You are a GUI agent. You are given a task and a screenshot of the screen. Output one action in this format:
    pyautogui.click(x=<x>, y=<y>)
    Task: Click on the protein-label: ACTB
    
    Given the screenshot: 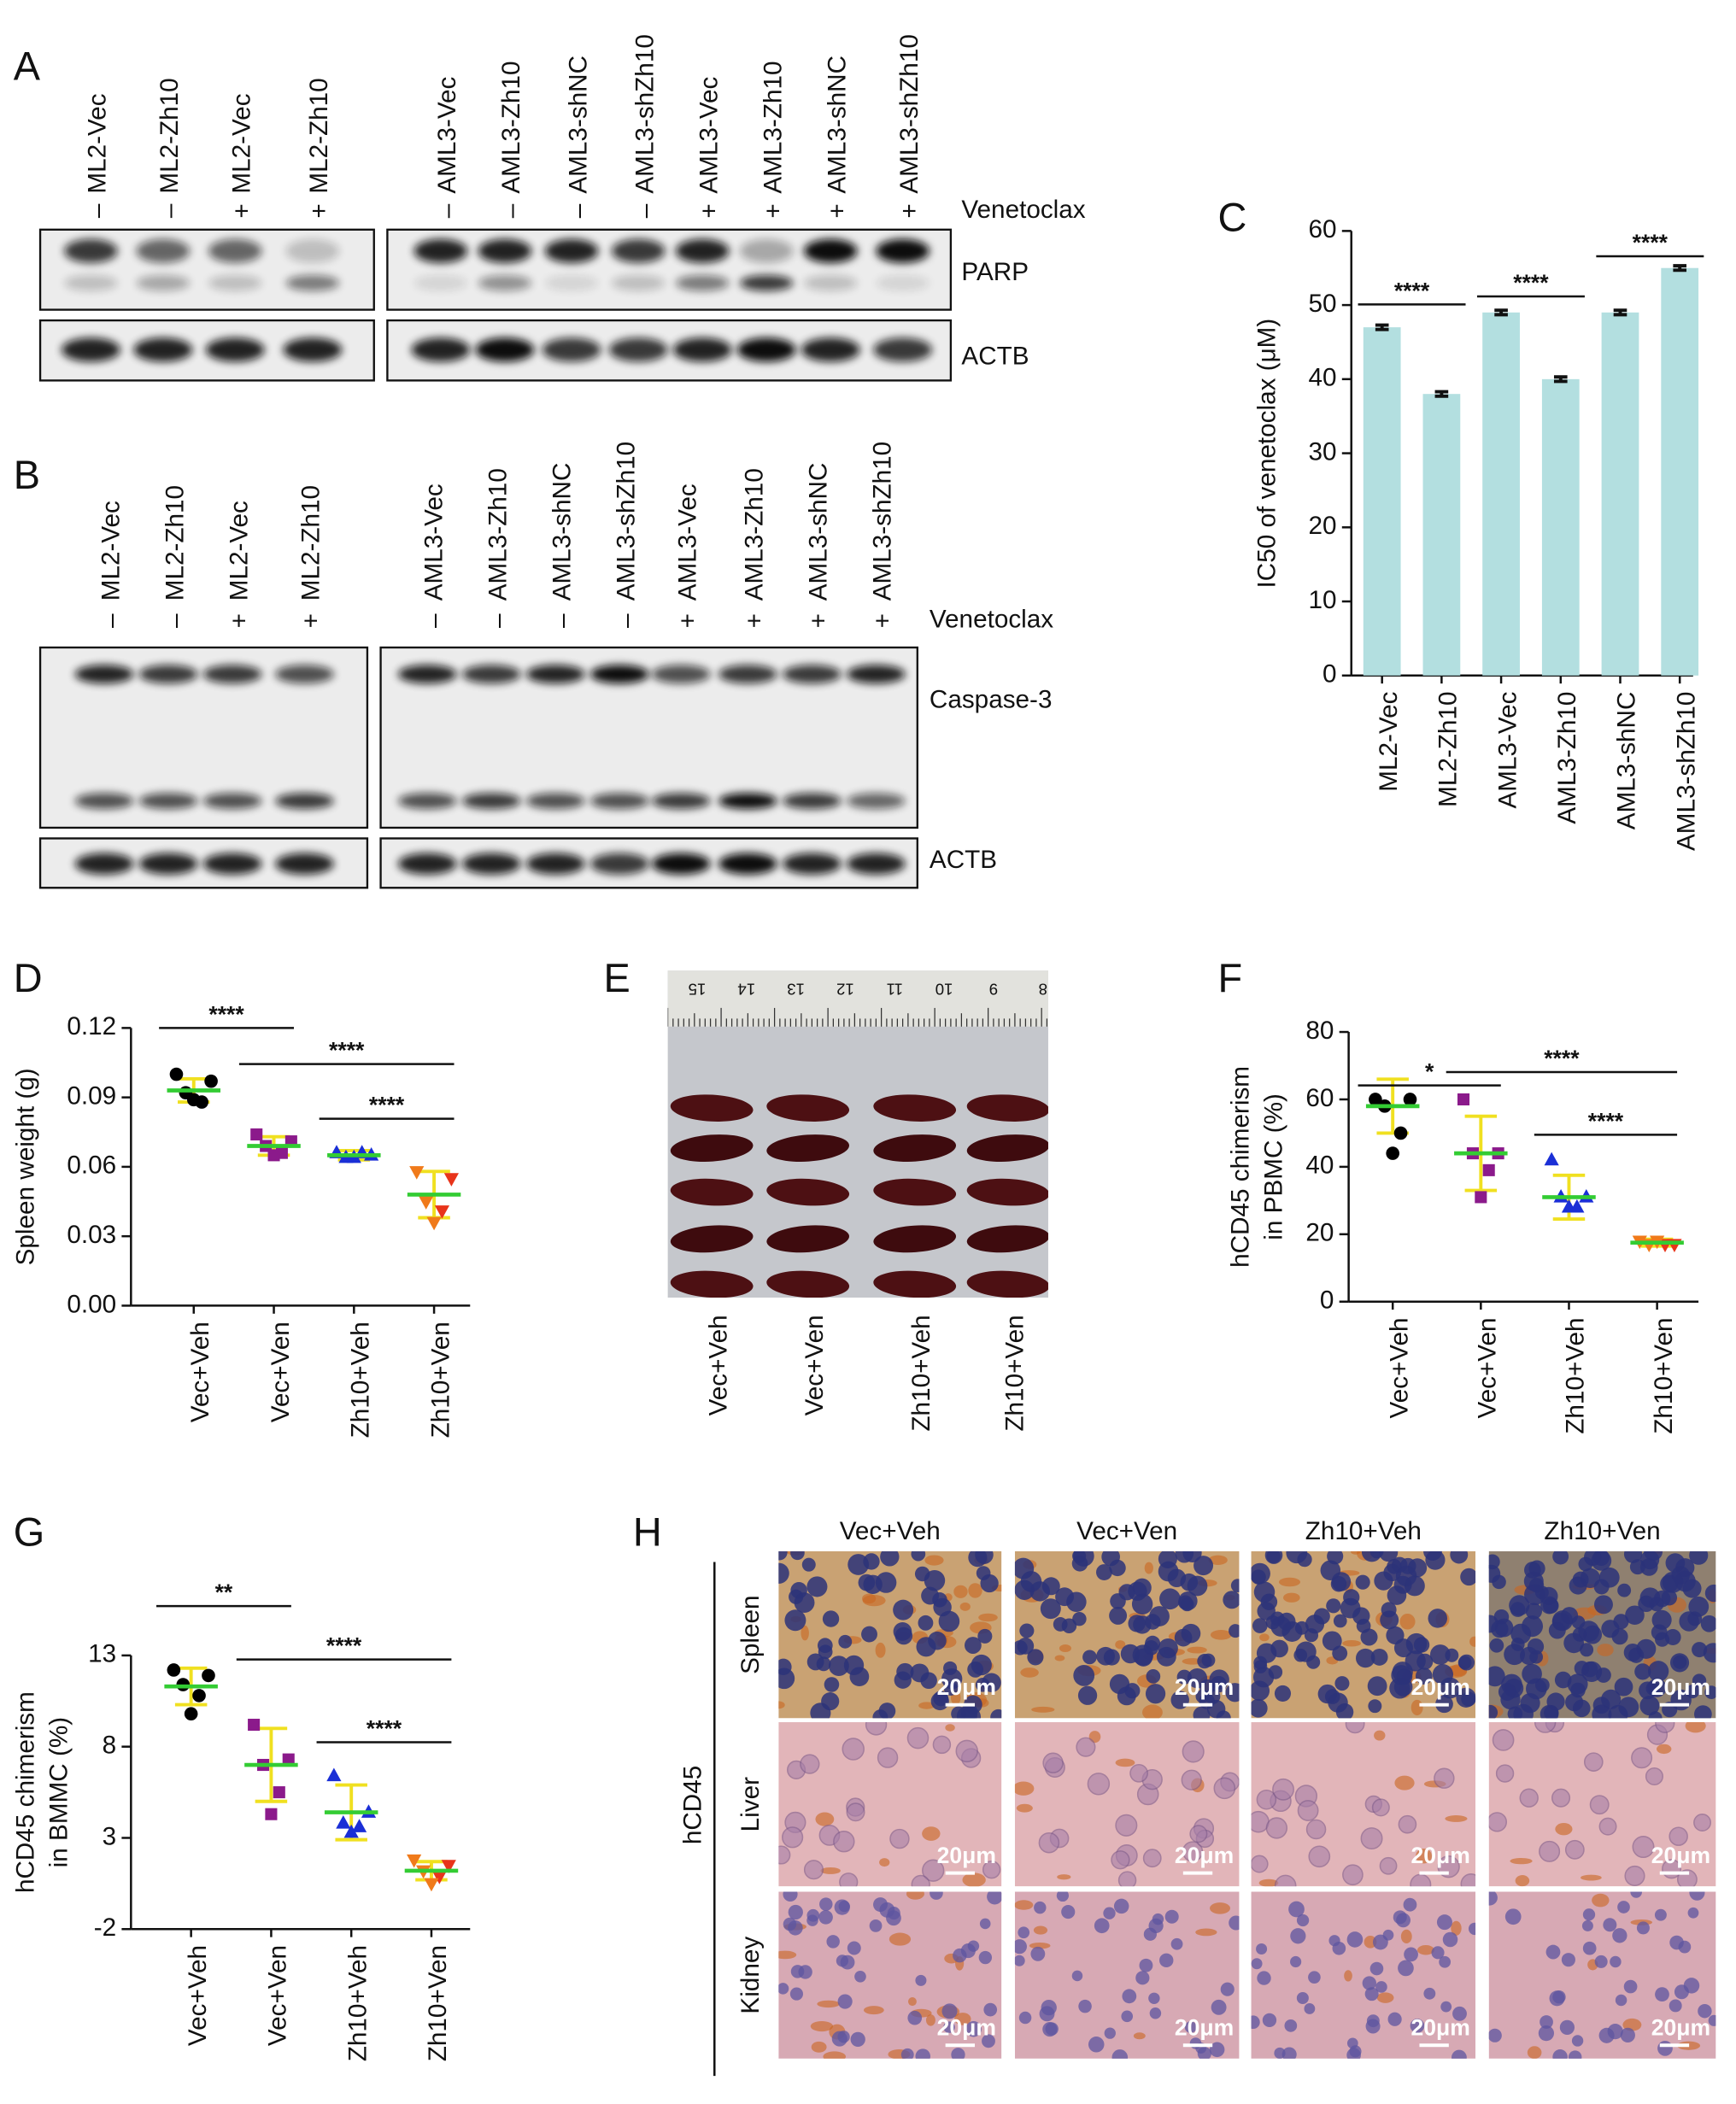 What is the action you would take?
    pyautogui.click(x=964, y=860)
    